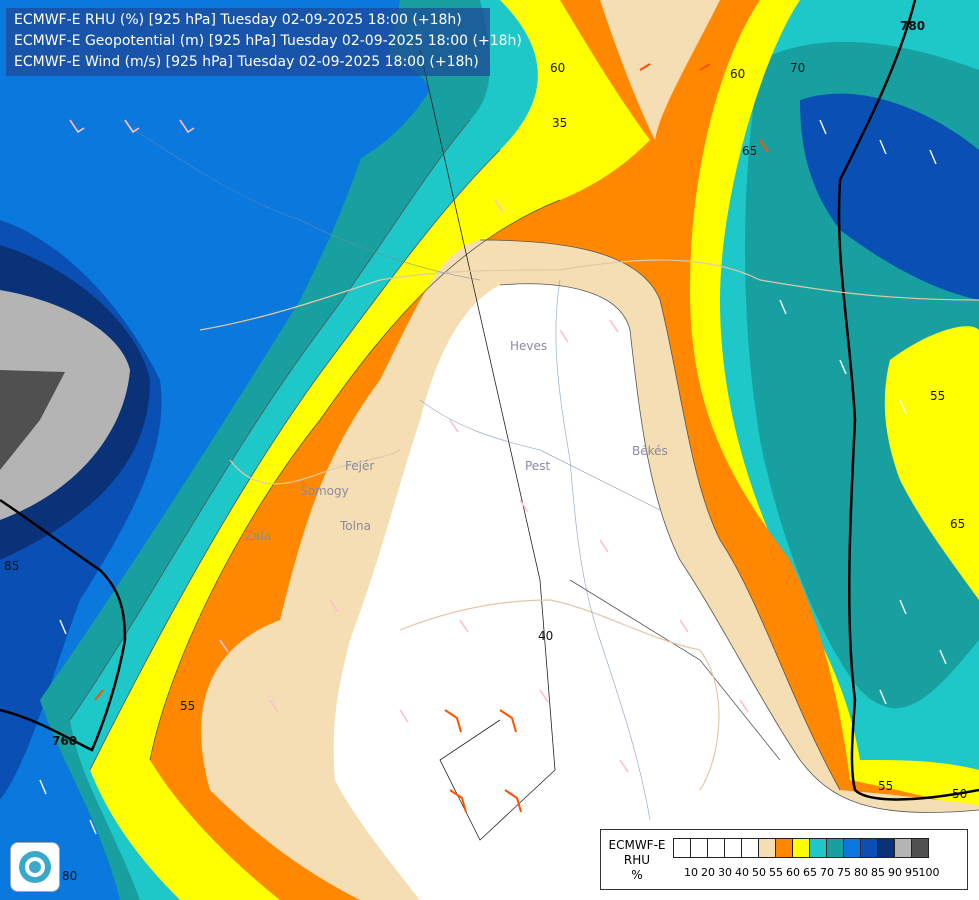  Describe the element at coordinates (324, 491) in the screenshot. I see `place-somogy: Somogy` at that location.